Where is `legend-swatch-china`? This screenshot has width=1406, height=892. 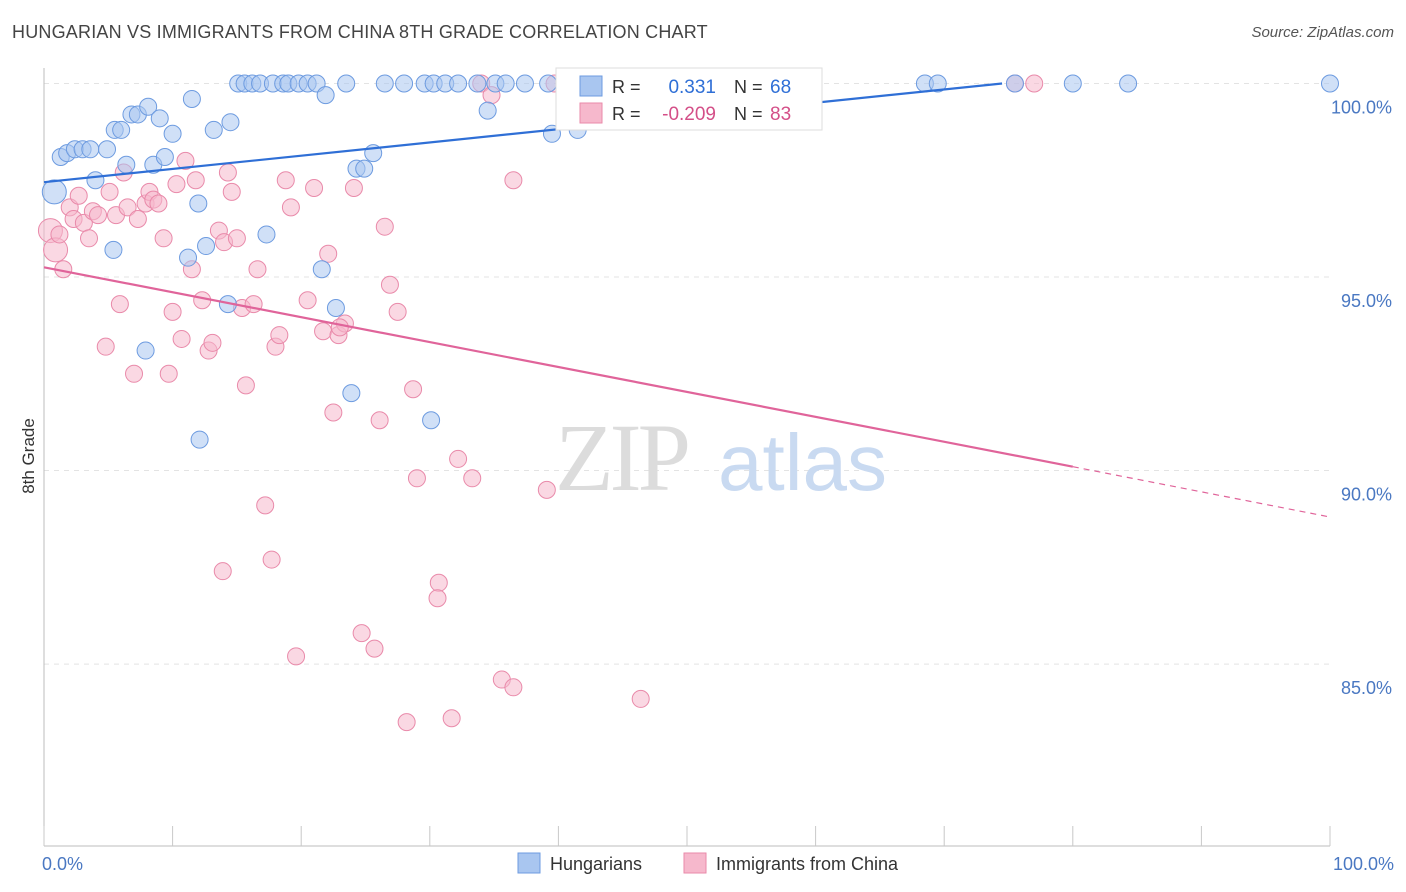
legend-swatch-china is located at coordinates (695, 863).